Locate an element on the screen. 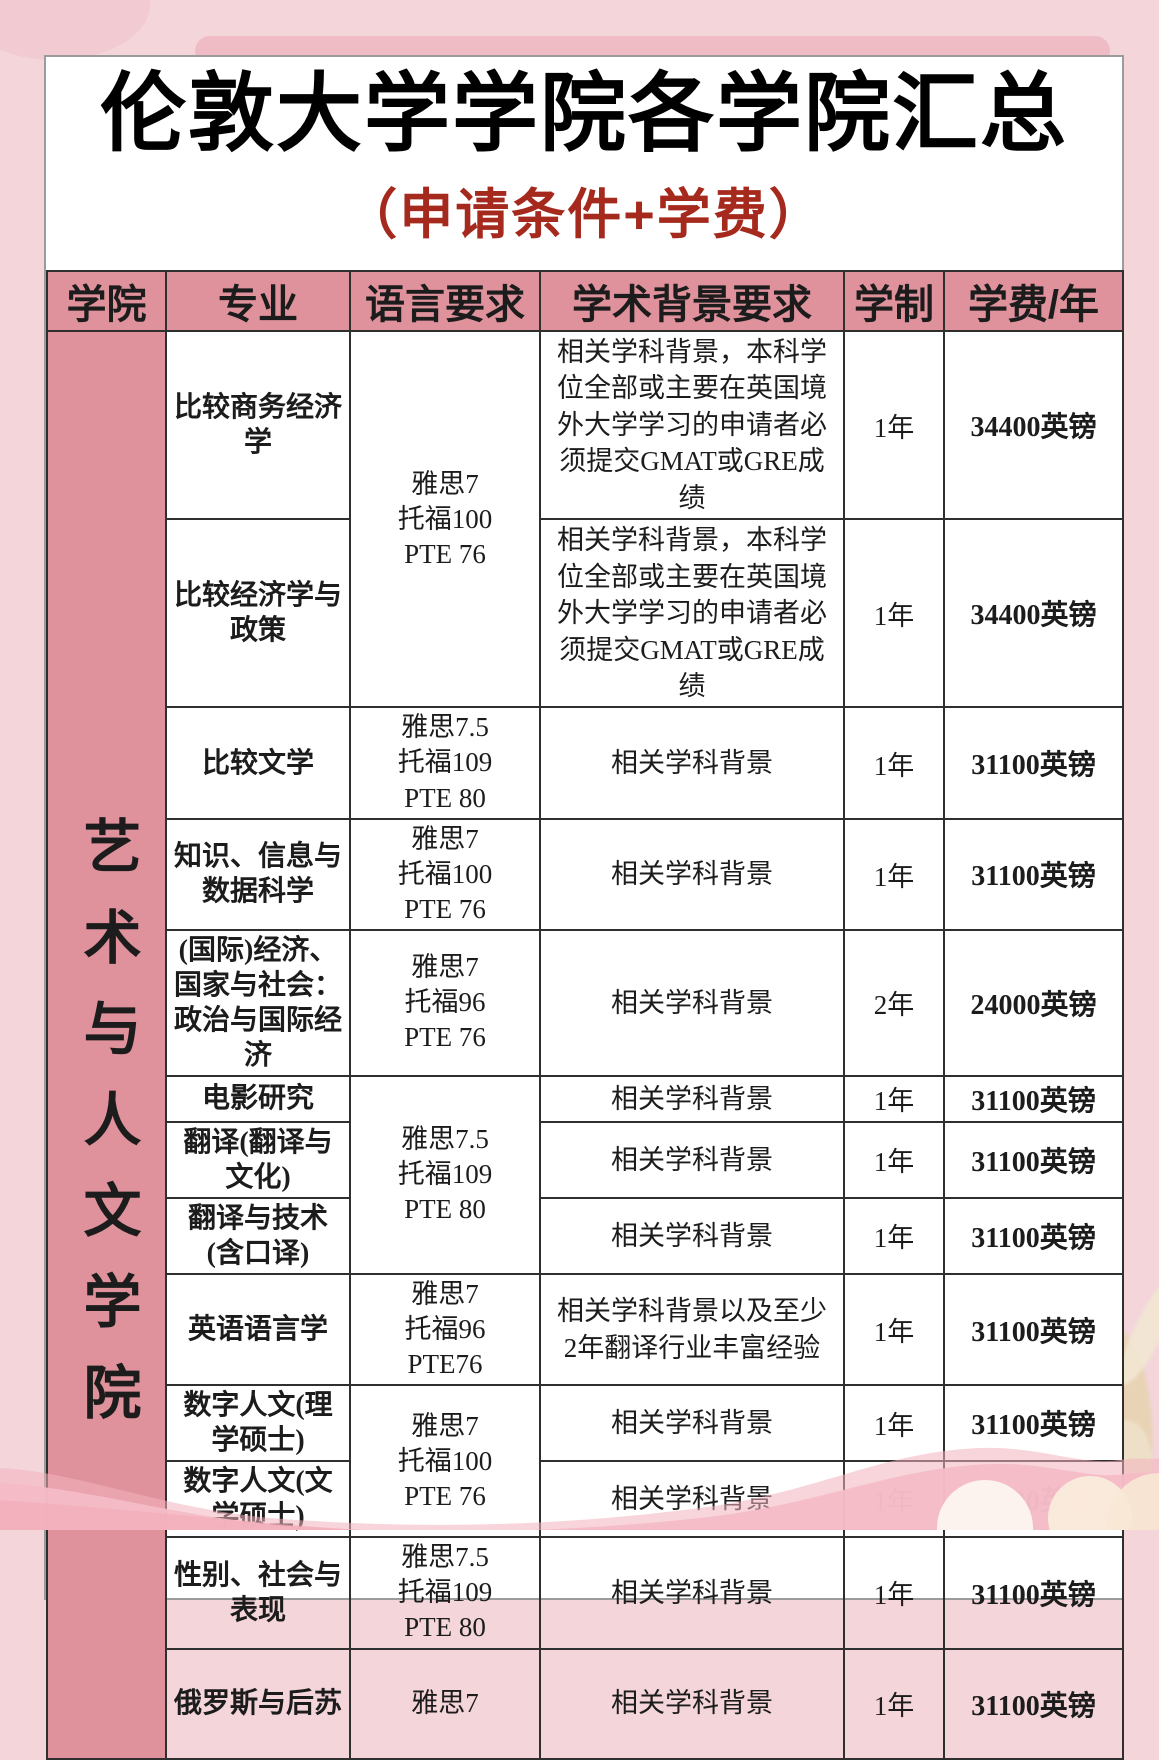 The image size is (1159, 1760). language-cell: 雅思7 托福96 PTE76 is located at coordinates (445, 1329).